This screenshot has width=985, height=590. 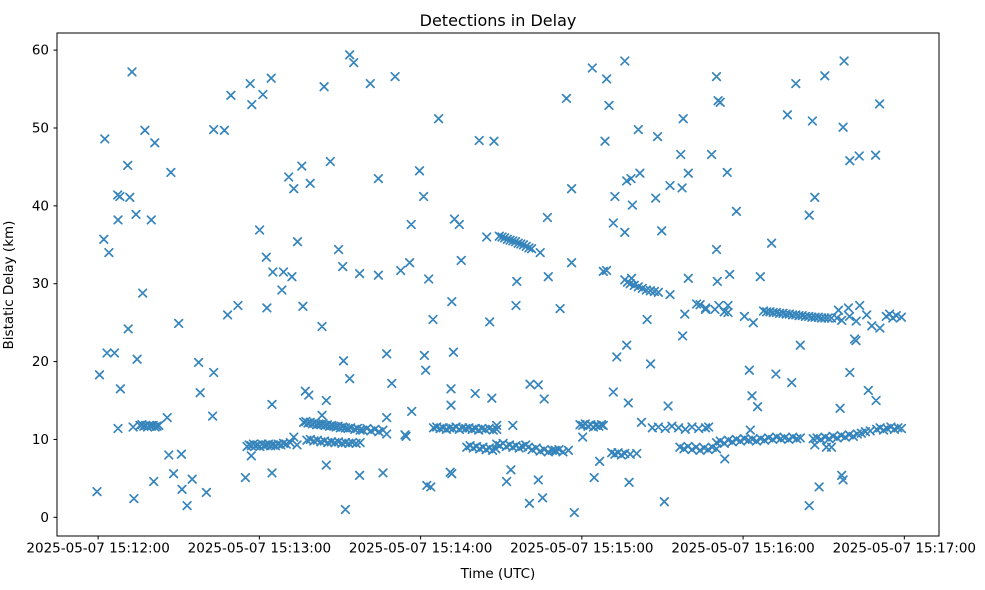 I want to click on x-tick-label: 2025-05-07 15:17:00, so click(x=904, y=549).